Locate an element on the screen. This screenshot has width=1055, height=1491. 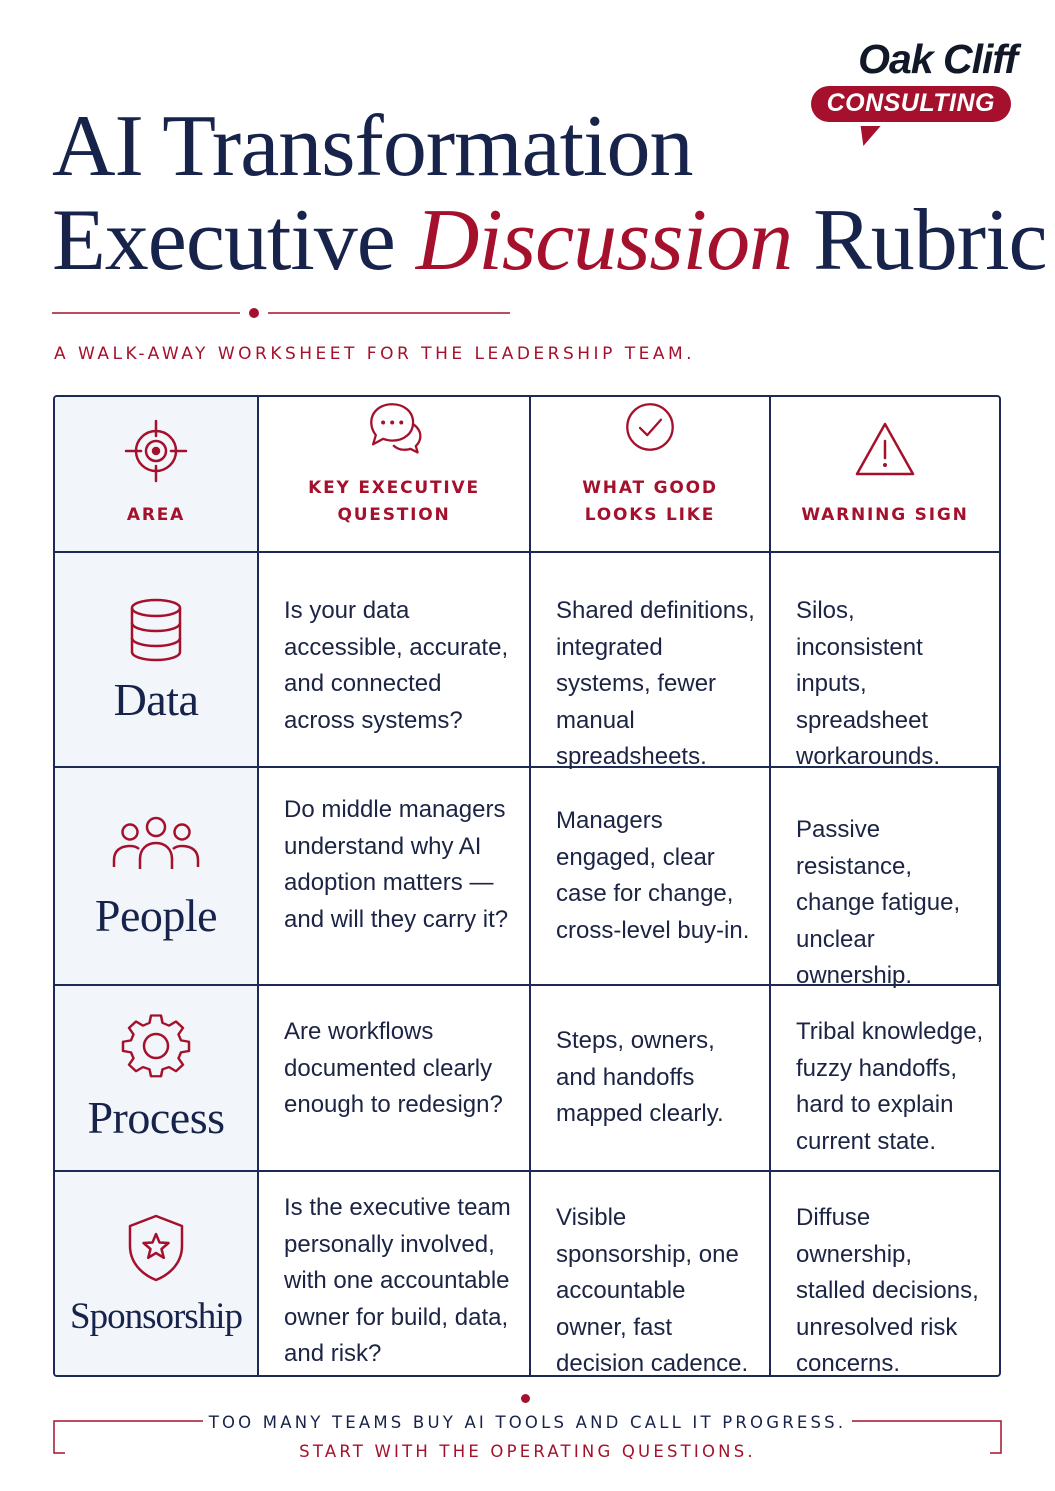
area-name: Sponsorship is located at coordinates (156, 1317).